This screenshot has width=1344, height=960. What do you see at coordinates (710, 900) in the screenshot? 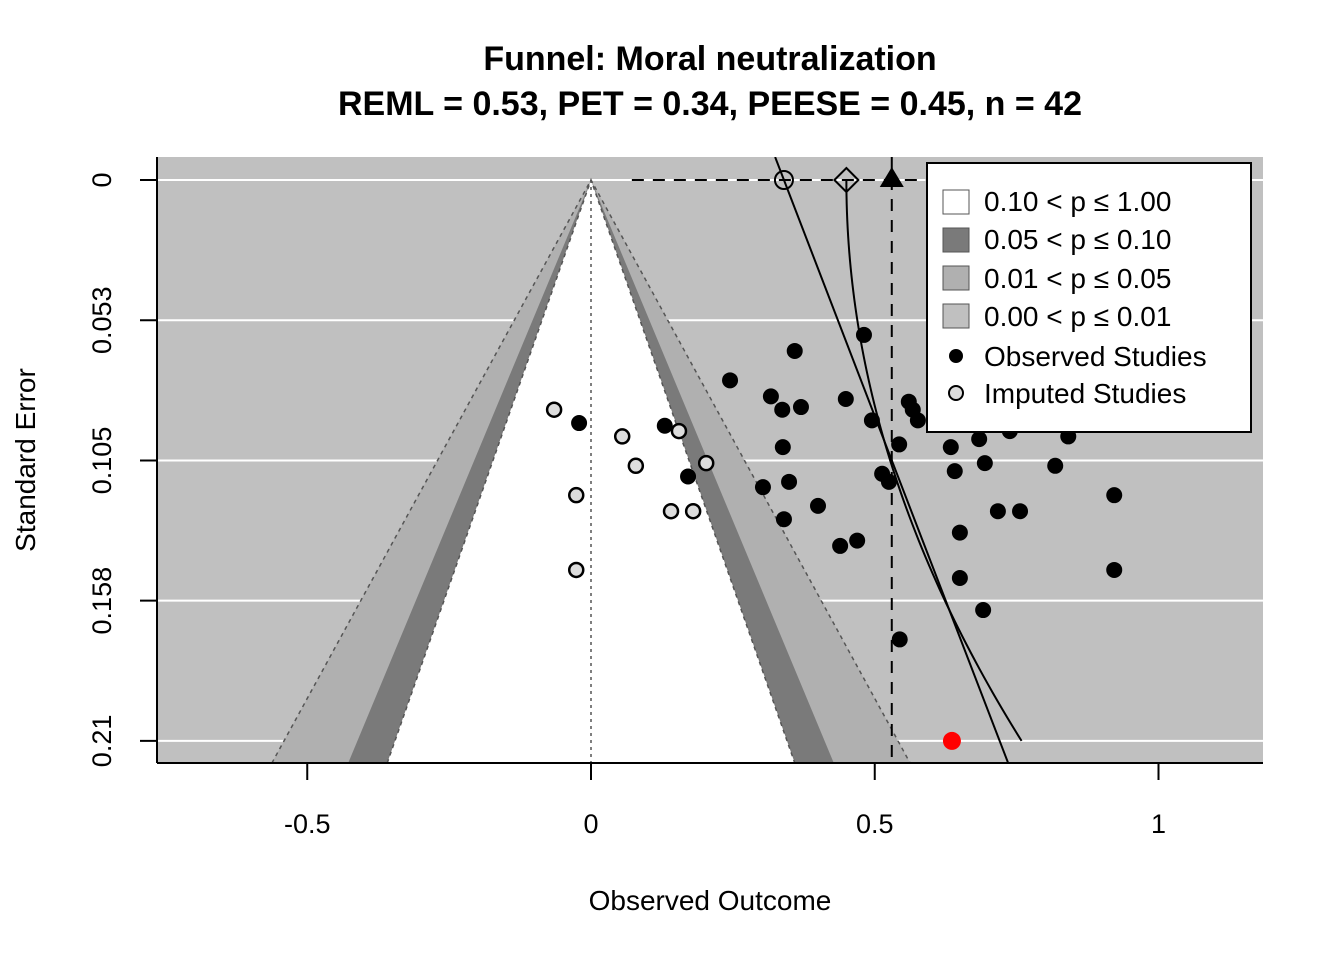
I see `x-axis-label: Observed Outcome` at bounding box center [710, 900].